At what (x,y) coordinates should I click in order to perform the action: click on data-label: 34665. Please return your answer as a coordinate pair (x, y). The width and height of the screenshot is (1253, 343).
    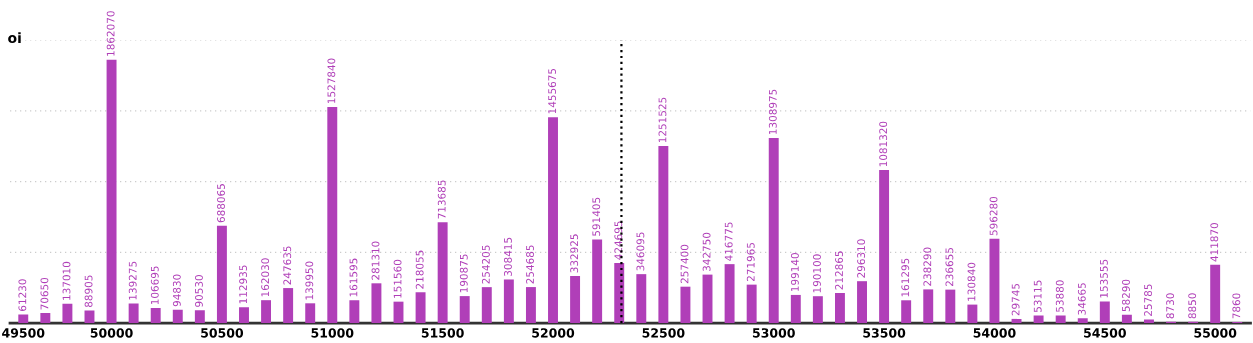
    Looking at the image, I should click on (1081, 299).